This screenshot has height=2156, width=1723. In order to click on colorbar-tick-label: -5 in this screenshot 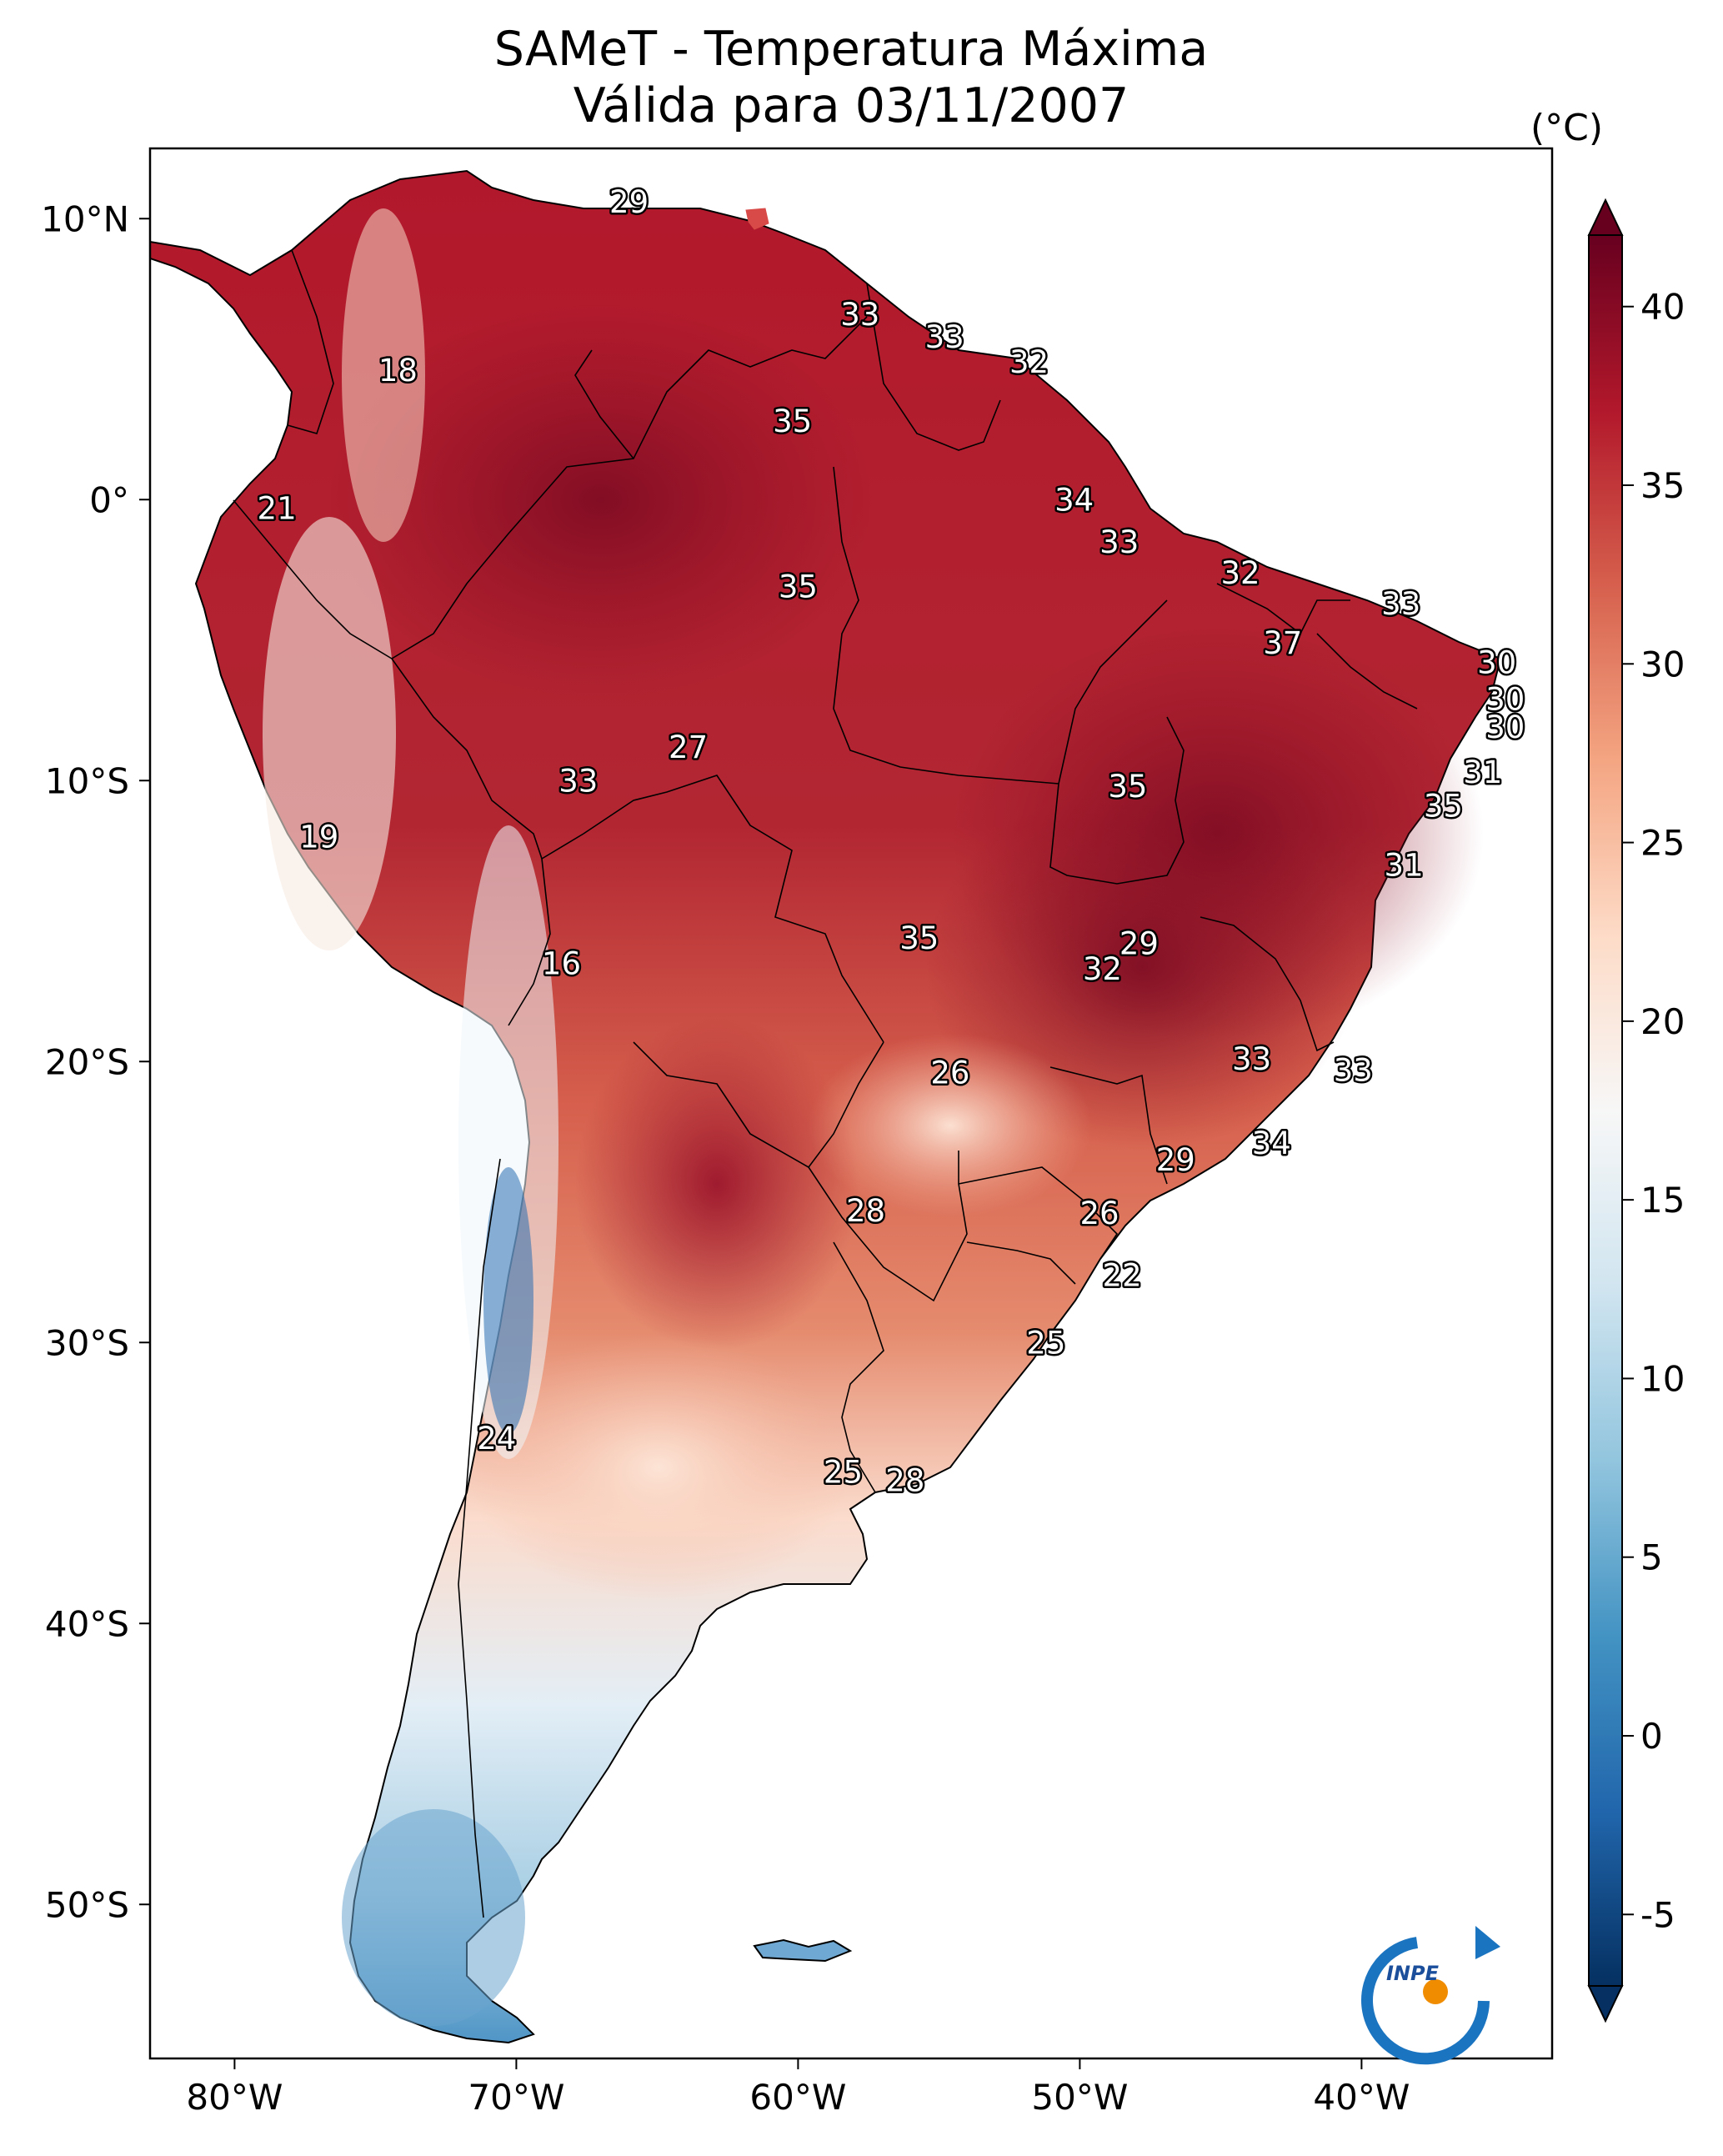, I will do `click(1657, 1914)`.